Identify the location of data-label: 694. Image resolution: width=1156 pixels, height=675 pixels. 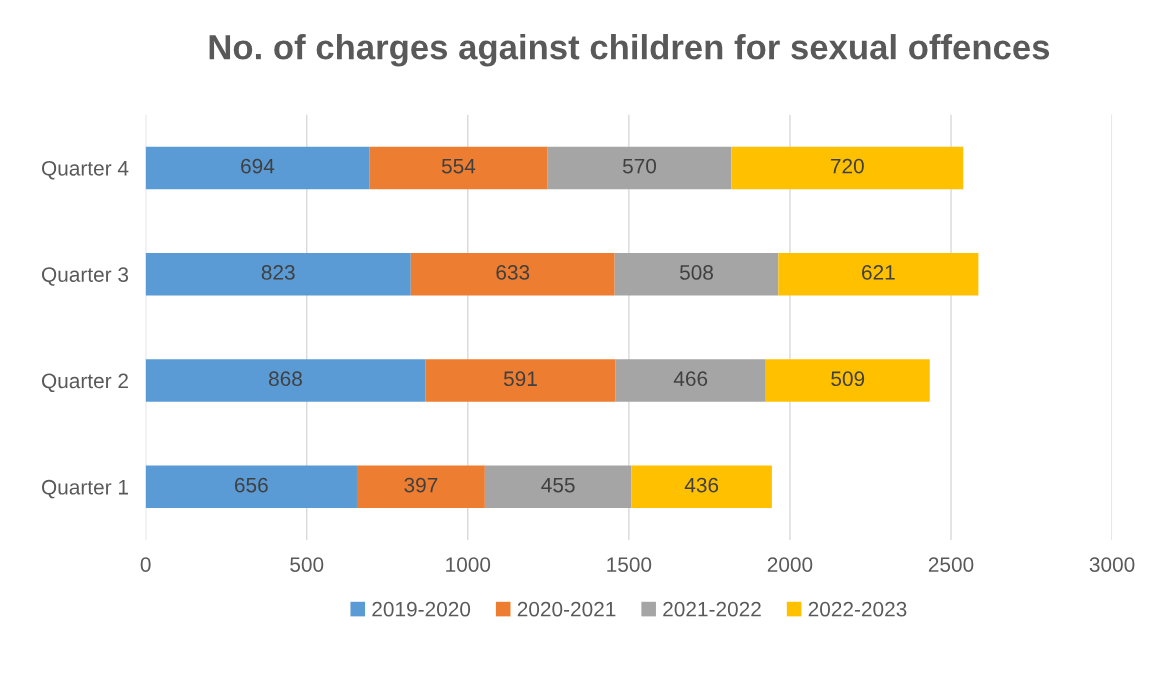
(258, 166).